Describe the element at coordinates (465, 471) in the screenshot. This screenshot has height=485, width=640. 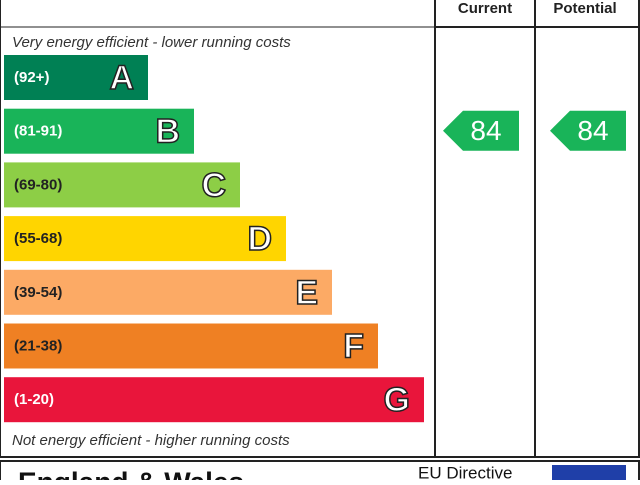
I see `footer-directive: EU Directive` at that location.